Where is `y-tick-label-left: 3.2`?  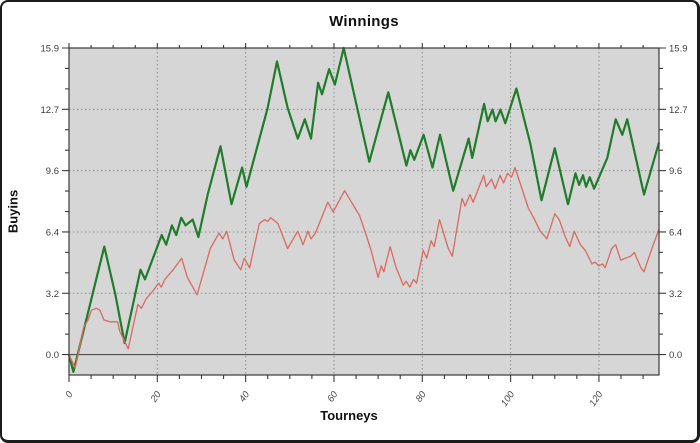 y-tick-label-left: 3.2 is located at coordinates (52, 294).